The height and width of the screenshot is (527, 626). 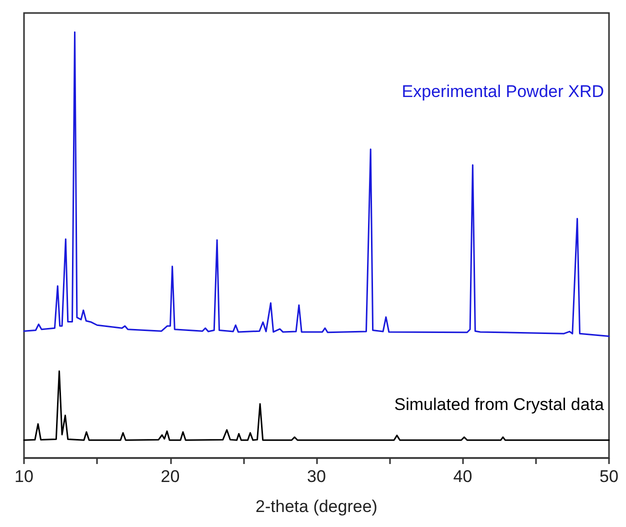 I want to click on x-tick-label: 10, so click(x=24, y=476).